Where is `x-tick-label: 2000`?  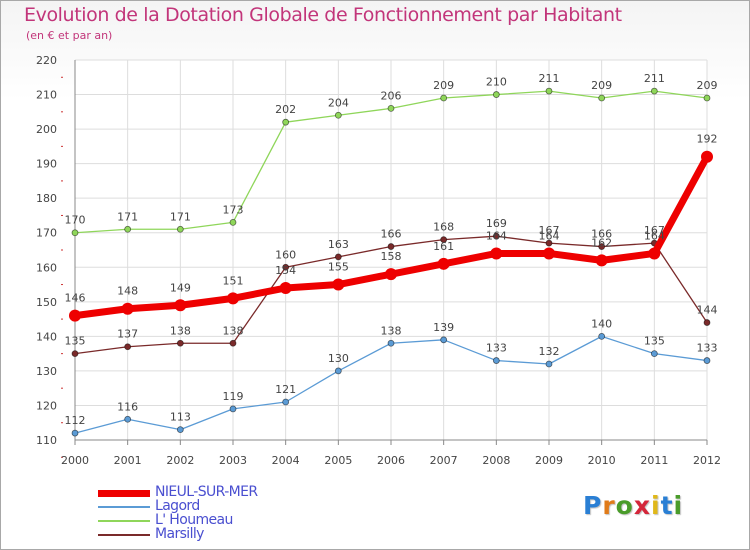
x-tick-label: 2000 is located at coordinates (75, 460).